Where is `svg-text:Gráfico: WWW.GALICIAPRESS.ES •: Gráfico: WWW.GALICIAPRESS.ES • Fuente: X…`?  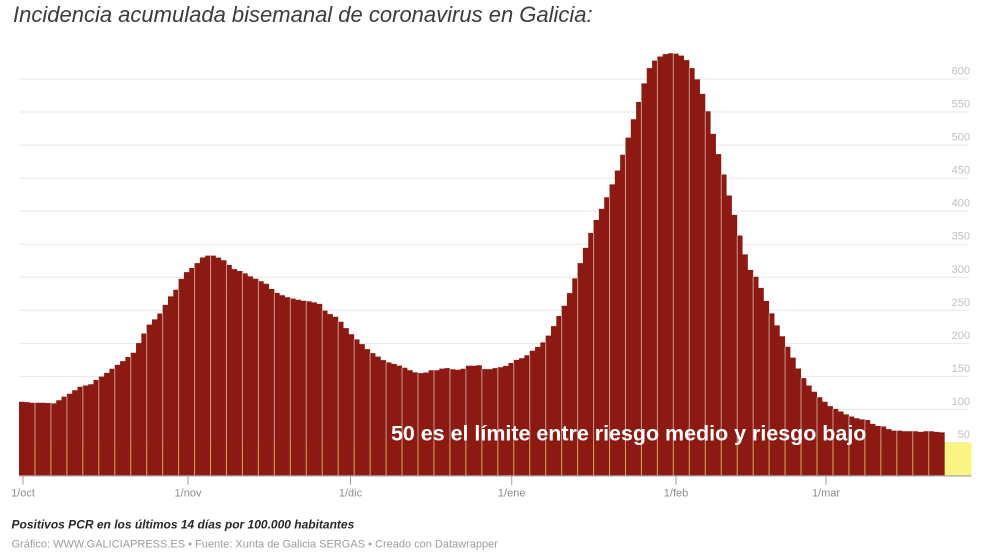
svg-text:Gráfico: WWW.GALICIAPRESS.ES •: Gráfico: WWW.GALICIAPRESS.ES • Fuente: X… is located at coordinates (255, 545).